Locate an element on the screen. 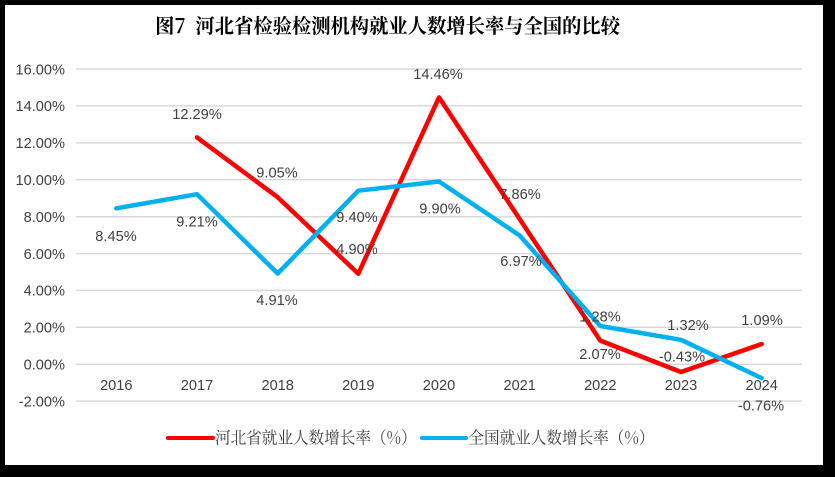 The width and height of the screenshot is (835, 477). svg-text: 6.97% is located at coordinates (520, 262).